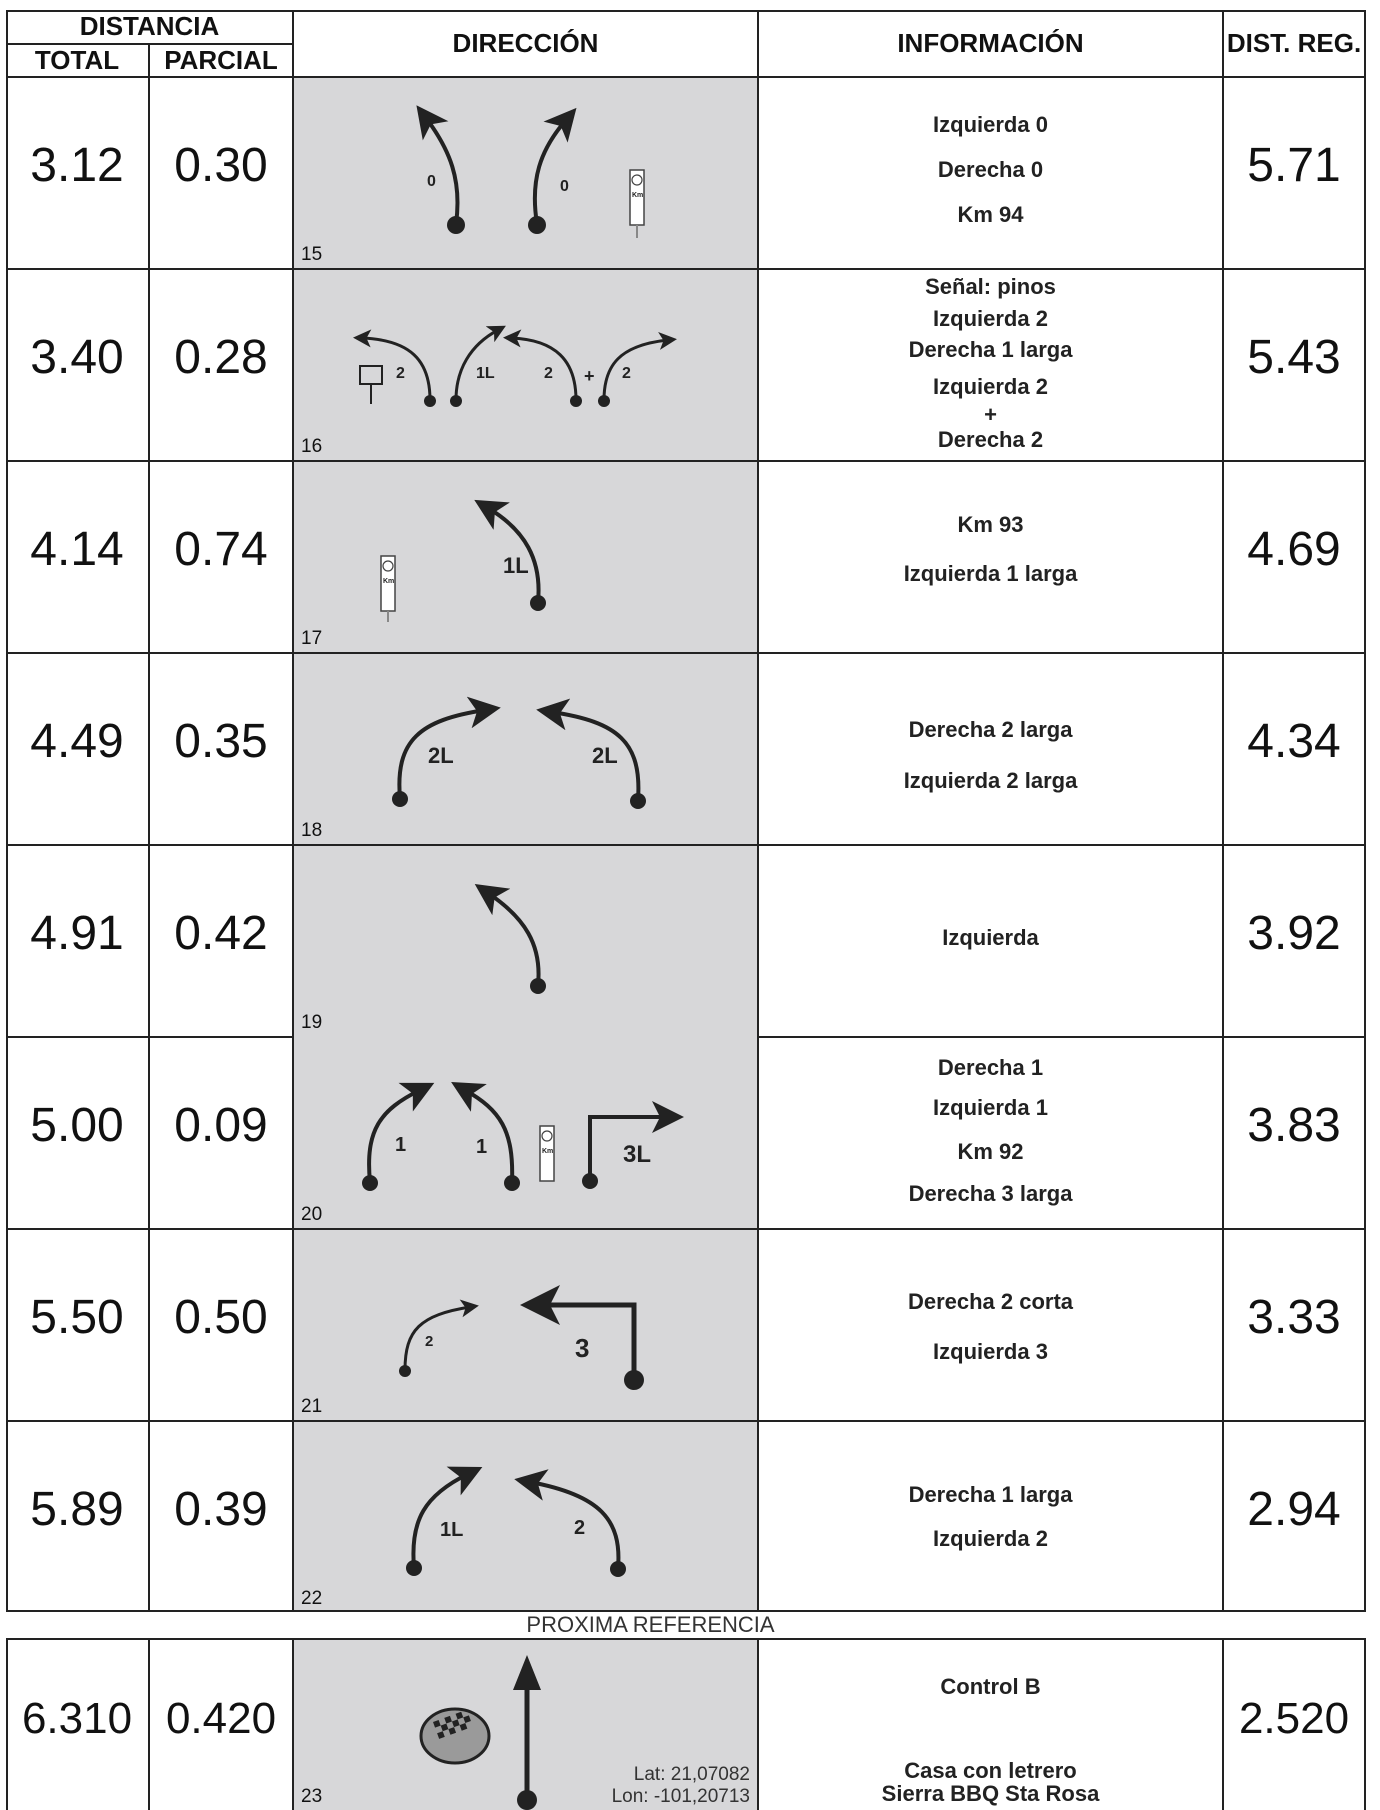 The image size is (1380, 1810). What do you see at coordinates (312, 1796) in the screenshot?
I see `row-number: 23` at bounding box center [312, 1796].